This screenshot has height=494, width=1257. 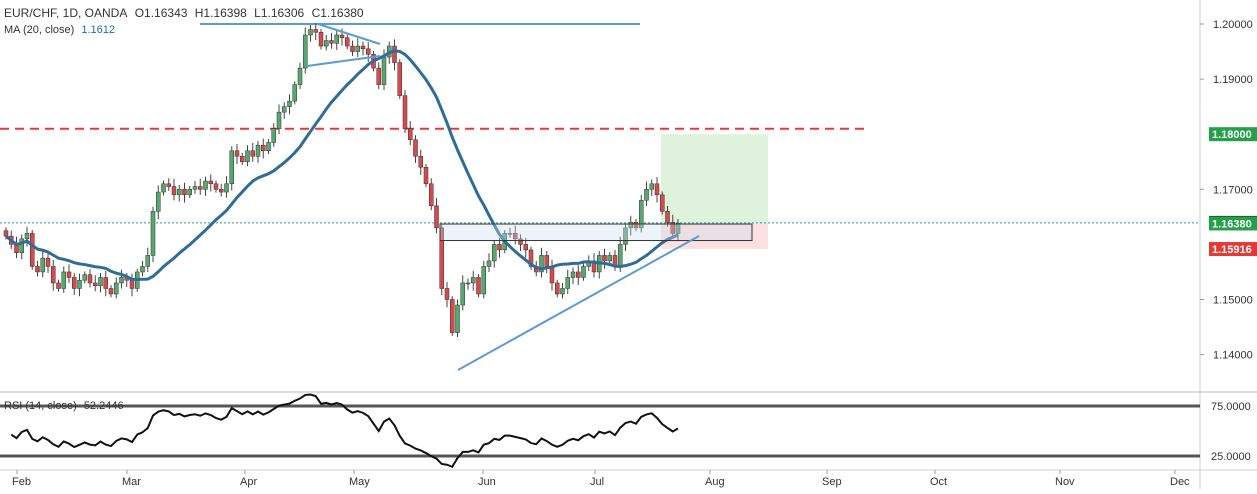 I want to click on price-label-text: 1.16380, so click(x=1232, y=224).